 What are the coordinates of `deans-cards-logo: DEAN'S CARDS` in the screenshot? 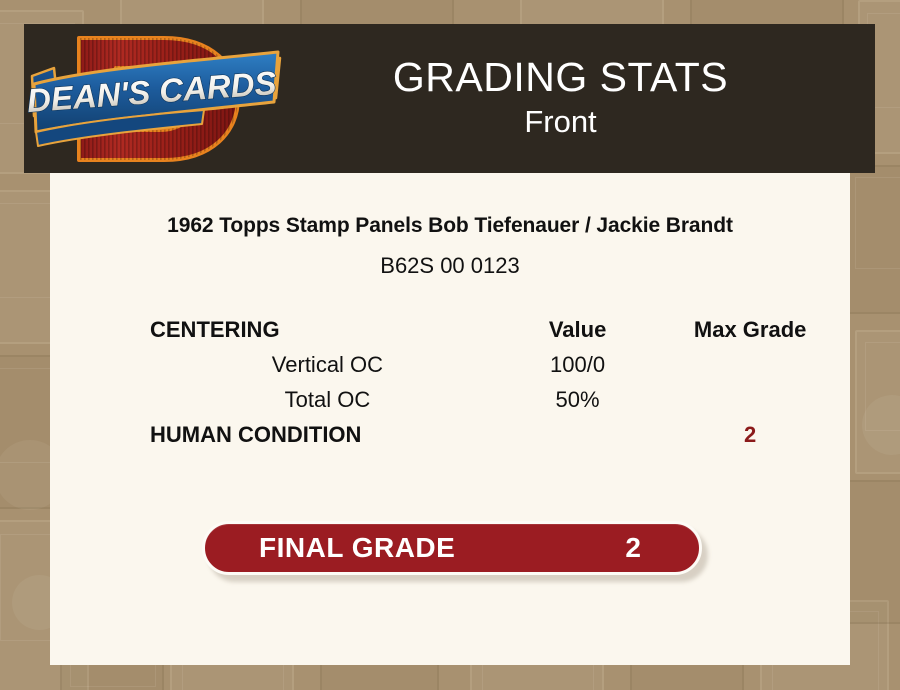 It's located at (155, 98).